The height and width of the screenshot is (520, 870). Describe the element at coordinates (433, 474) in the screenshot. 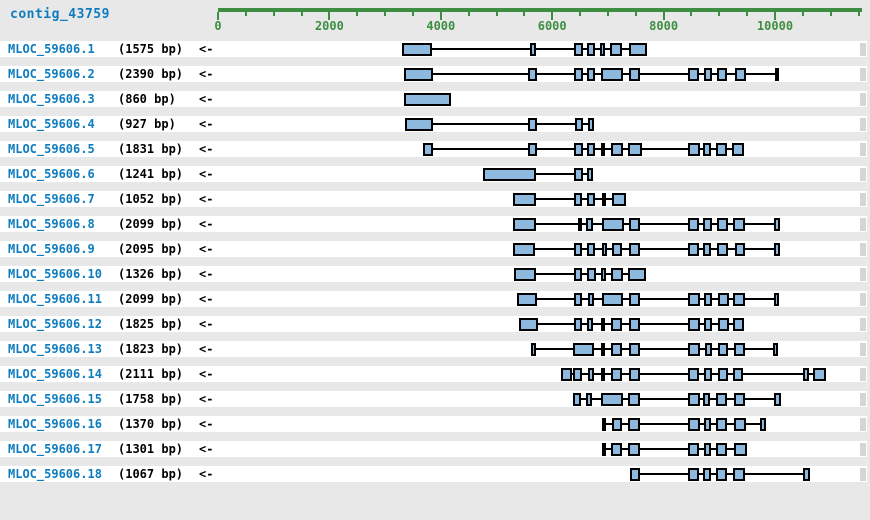

I see `transcript-row: MLOC_59606.18 (1067 bp) <-` at that location.